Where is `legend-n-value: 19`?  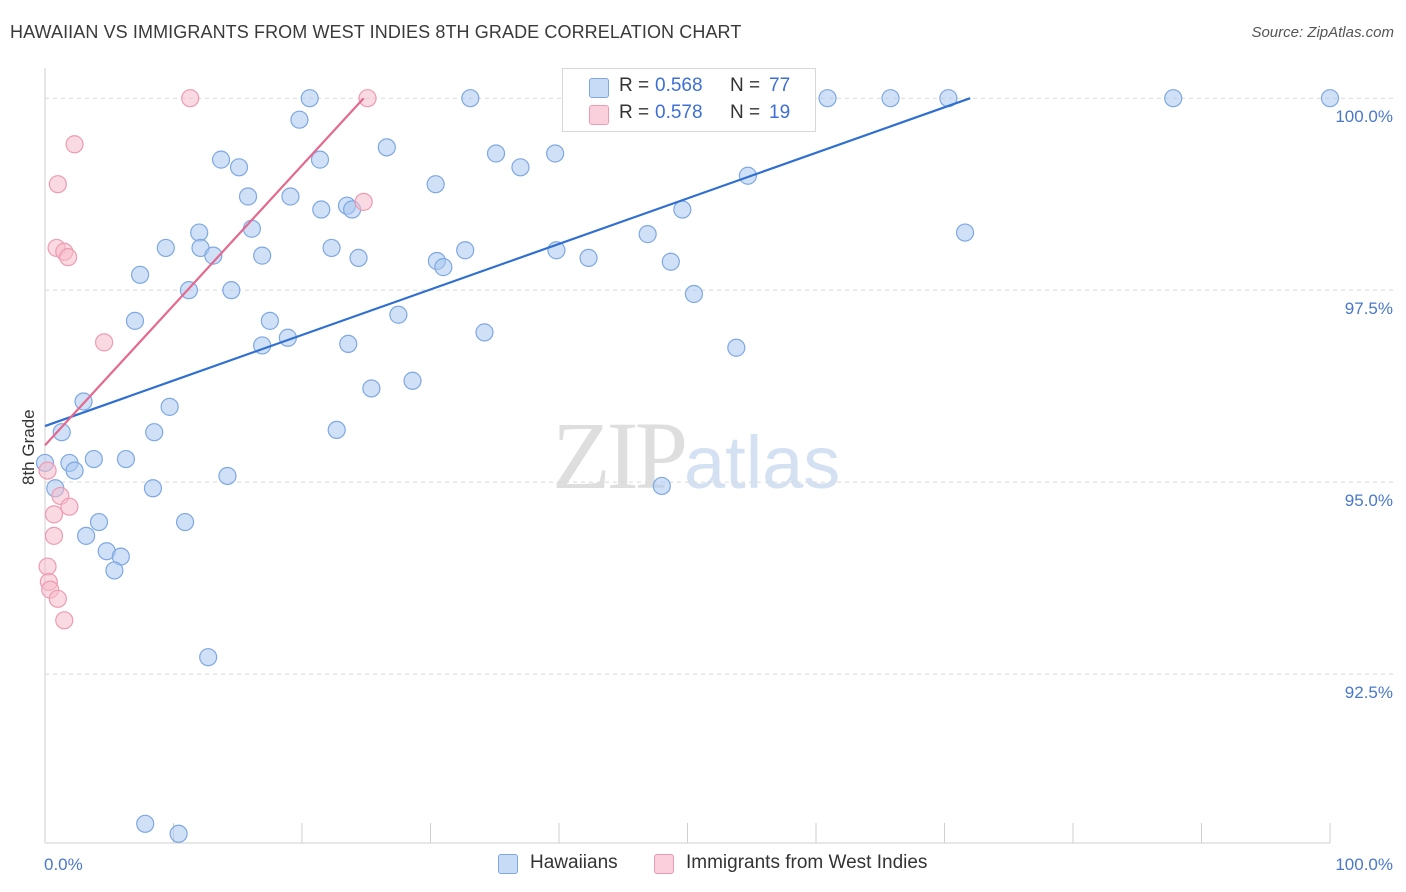
legend-n-value: 19 is located at coordinates (780, 112).